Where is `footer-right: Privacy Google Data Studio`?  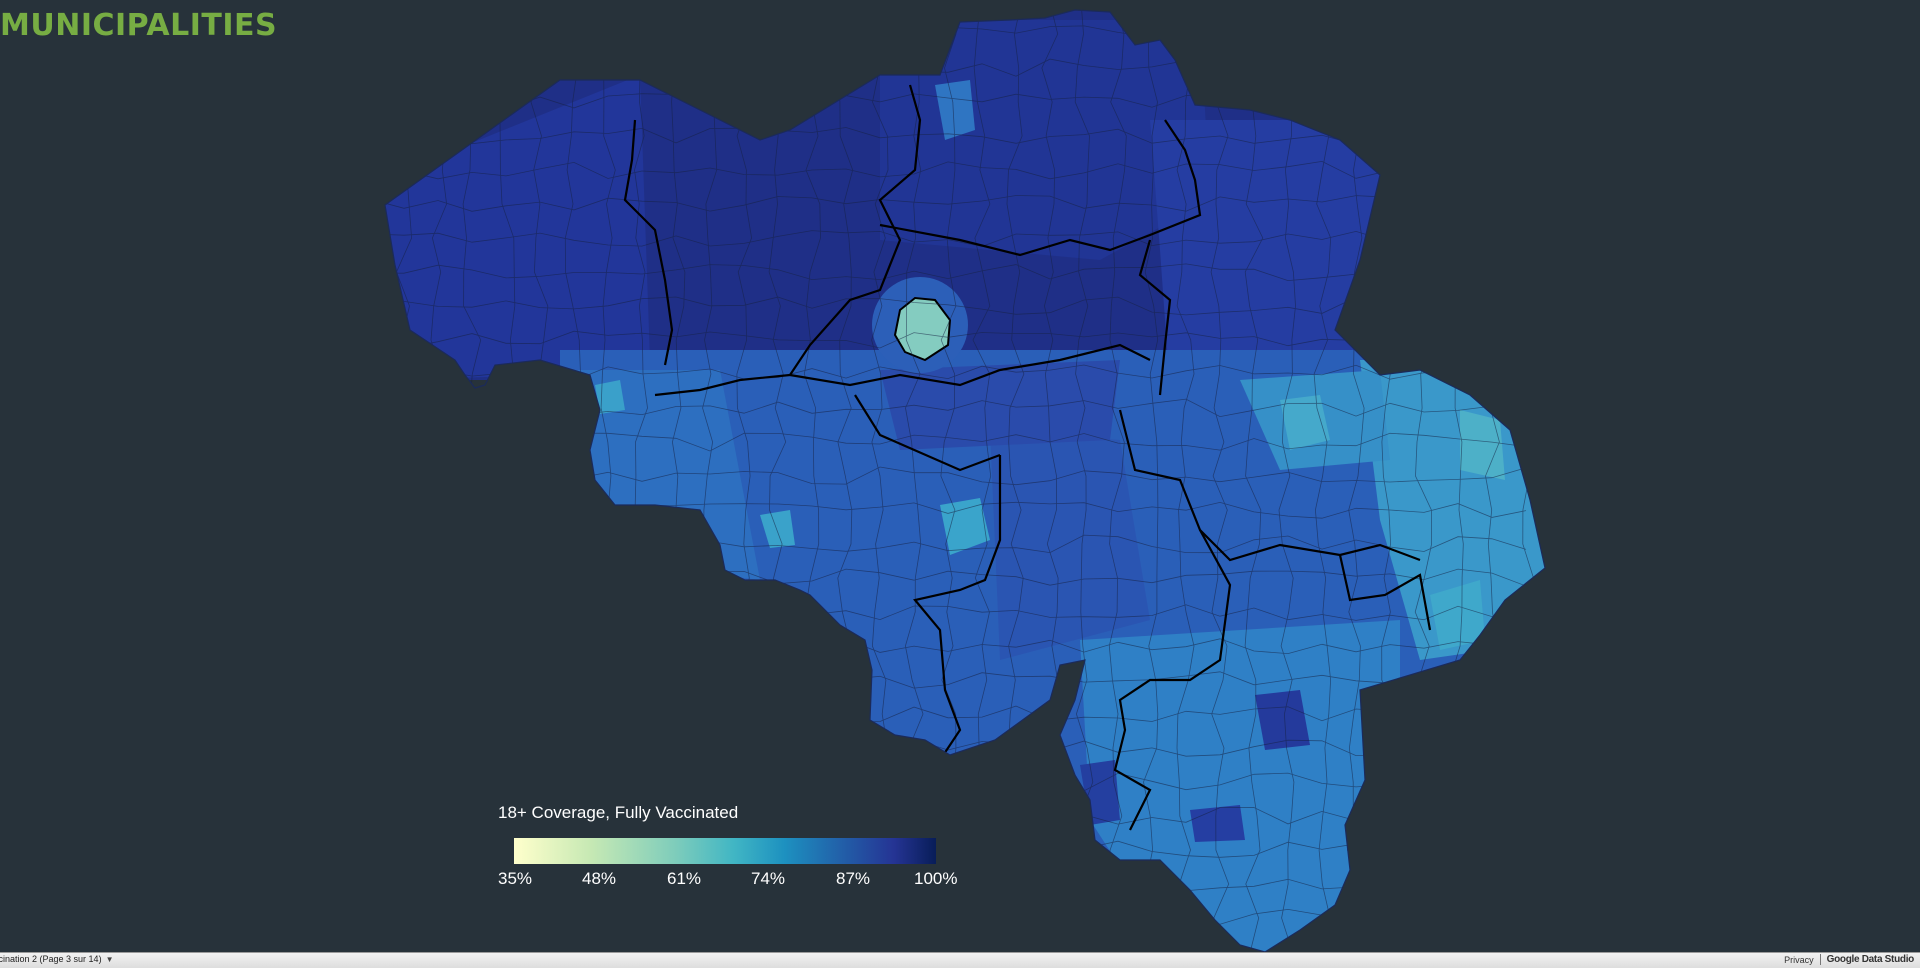 footer-right: Privacy Google Data Studio is located at coordinates (1849, 959).